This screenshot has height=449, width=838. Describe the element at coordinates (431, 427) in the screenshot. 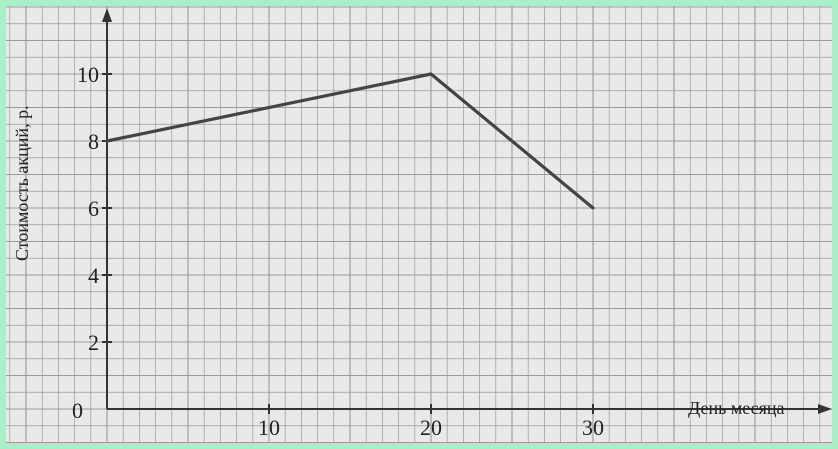

I see `x-tick-label: 20` at that location.